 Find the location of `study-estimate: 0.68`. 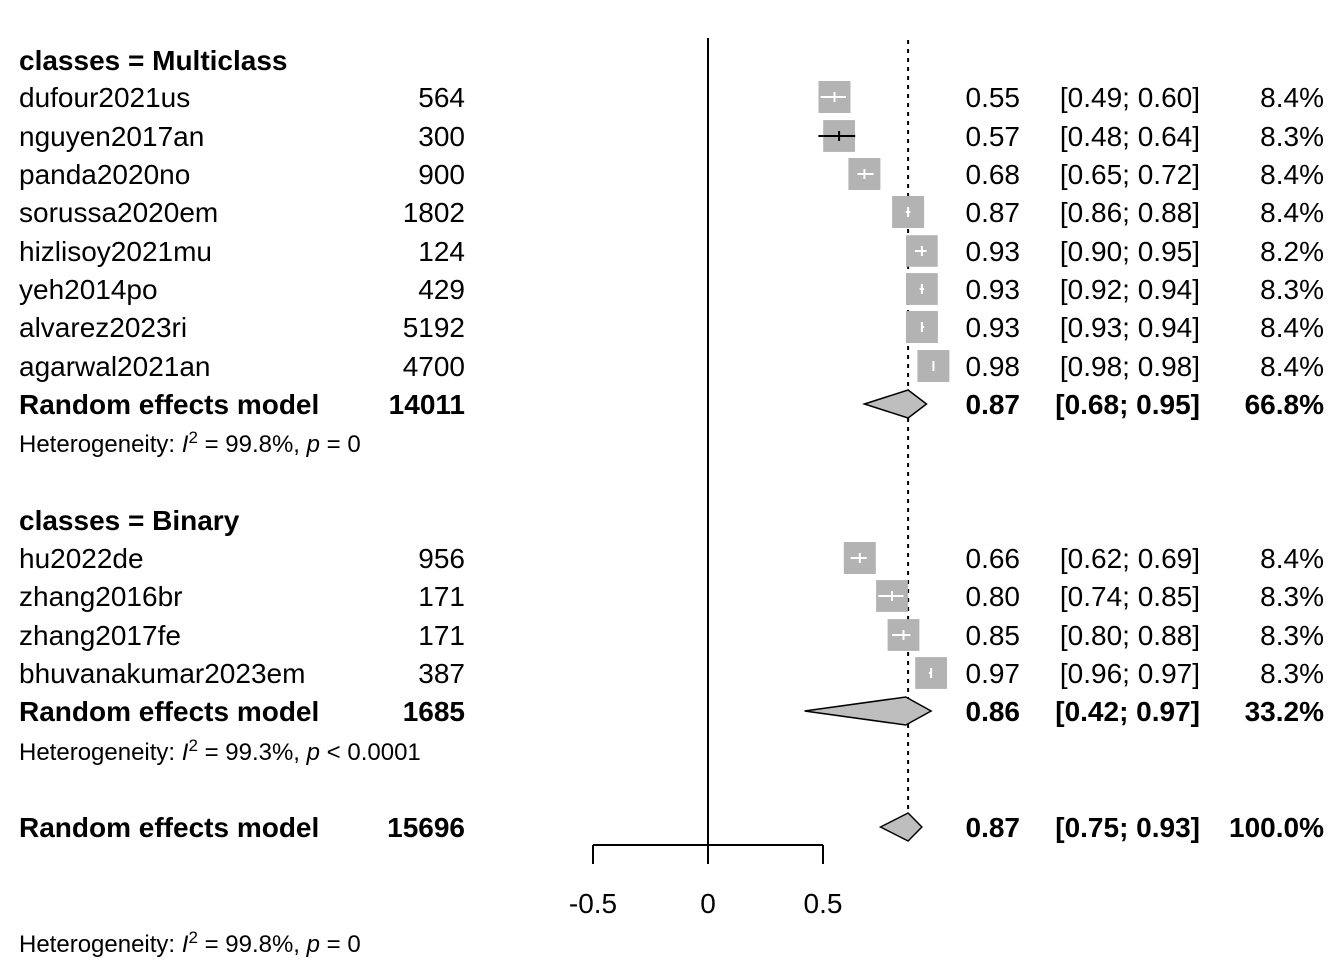

study-estimate: 0.68 is located at coordinates (993, 174).